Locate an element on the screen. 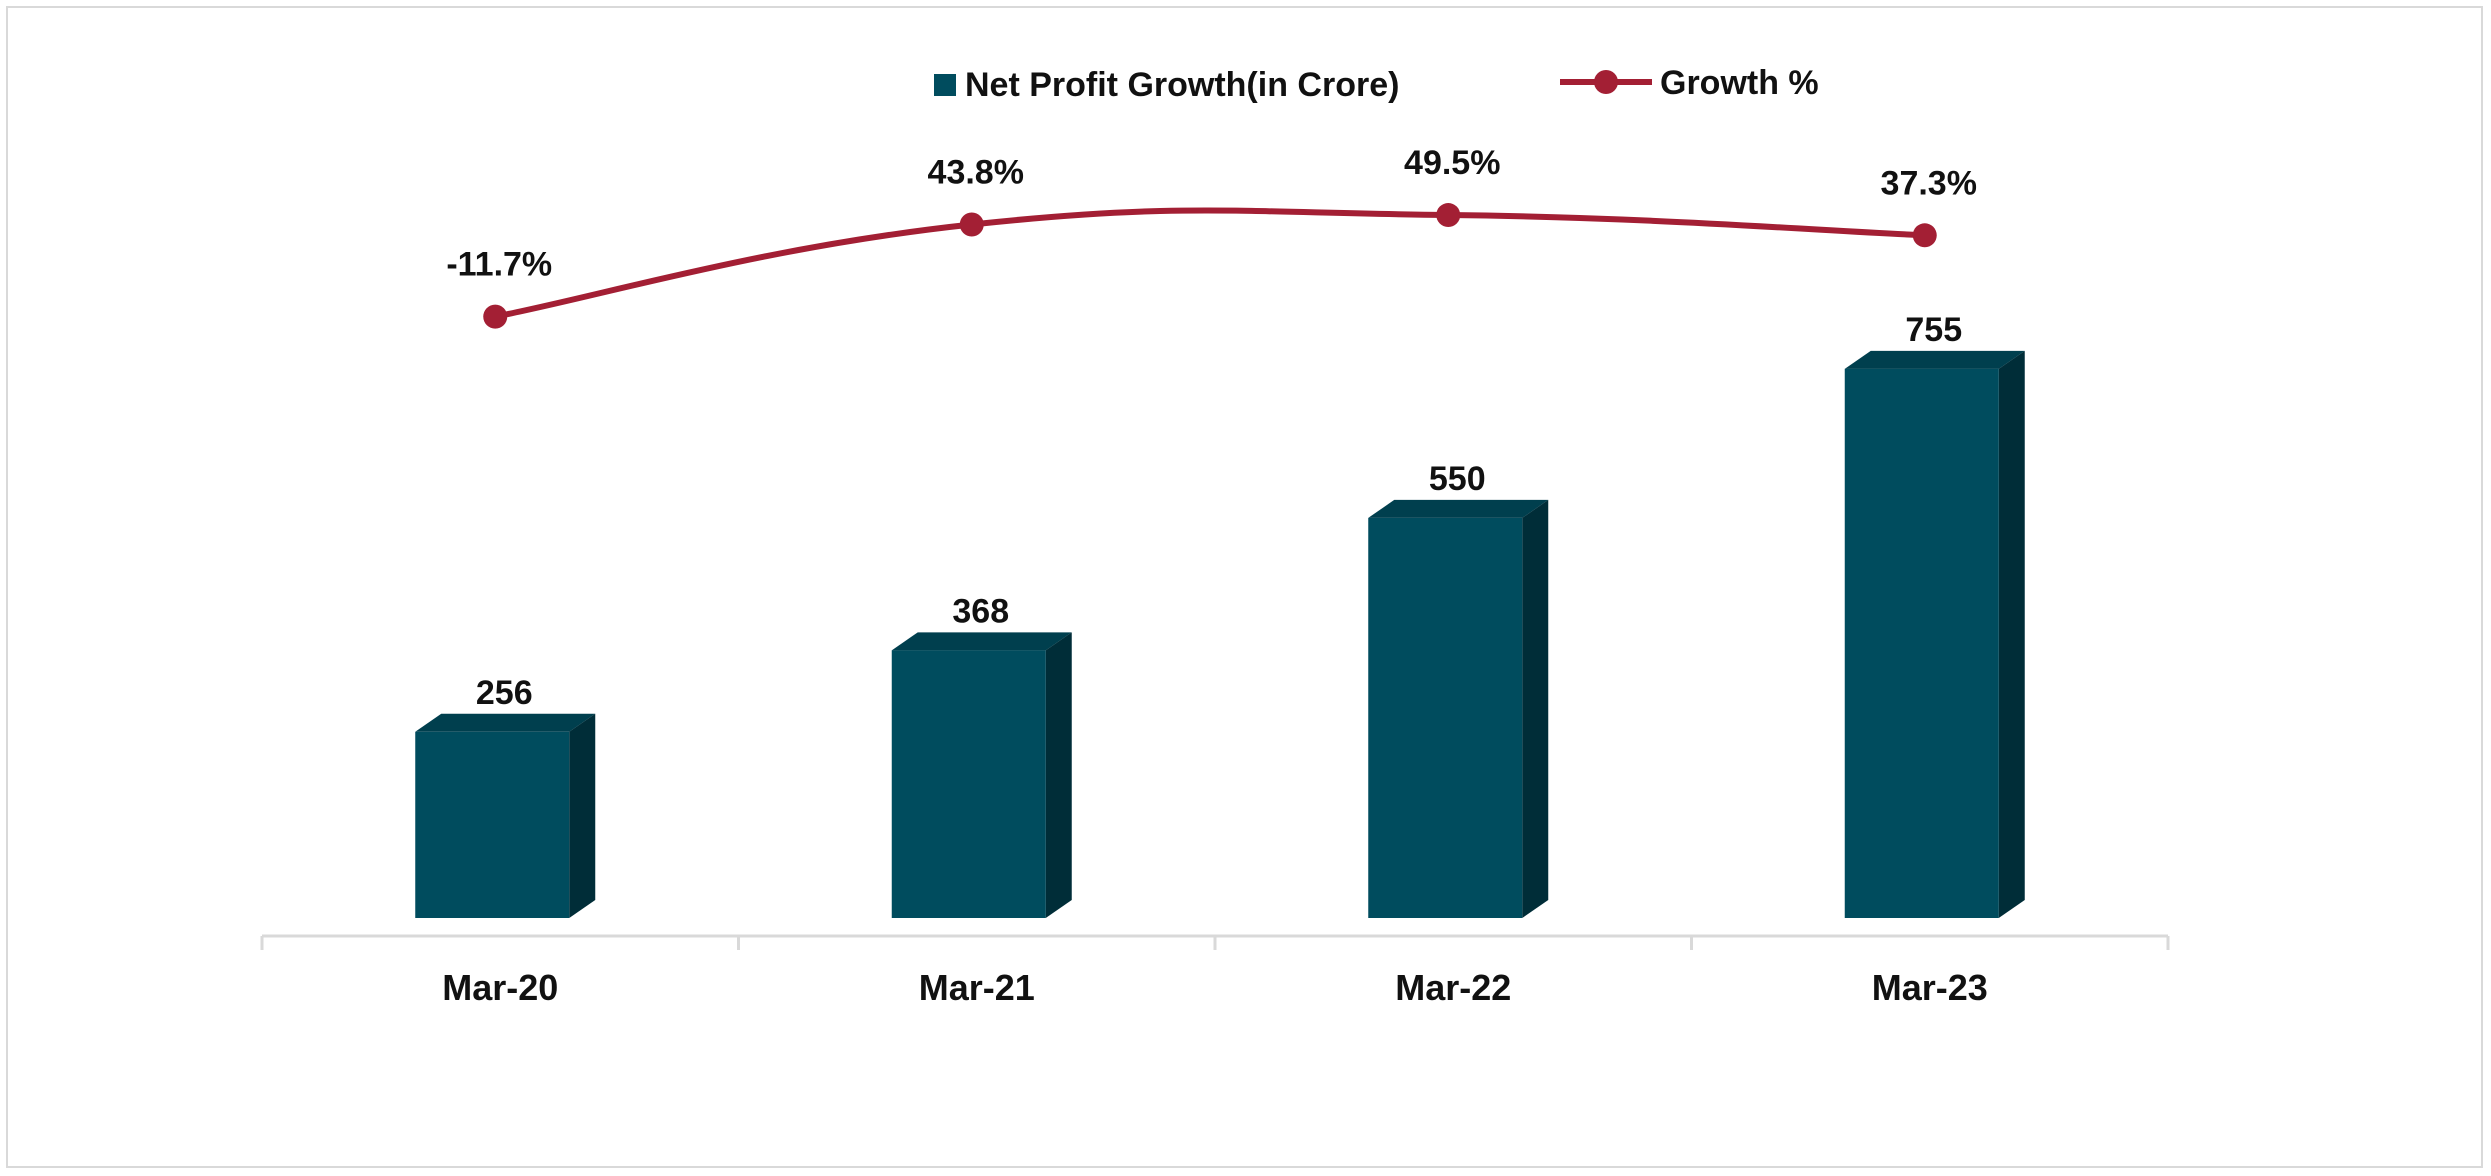 This screenshot has height=1176, width=2491. legend-label-net-profit: Net Profit Growth(in Crore) is located at coordinates (1182, 85).